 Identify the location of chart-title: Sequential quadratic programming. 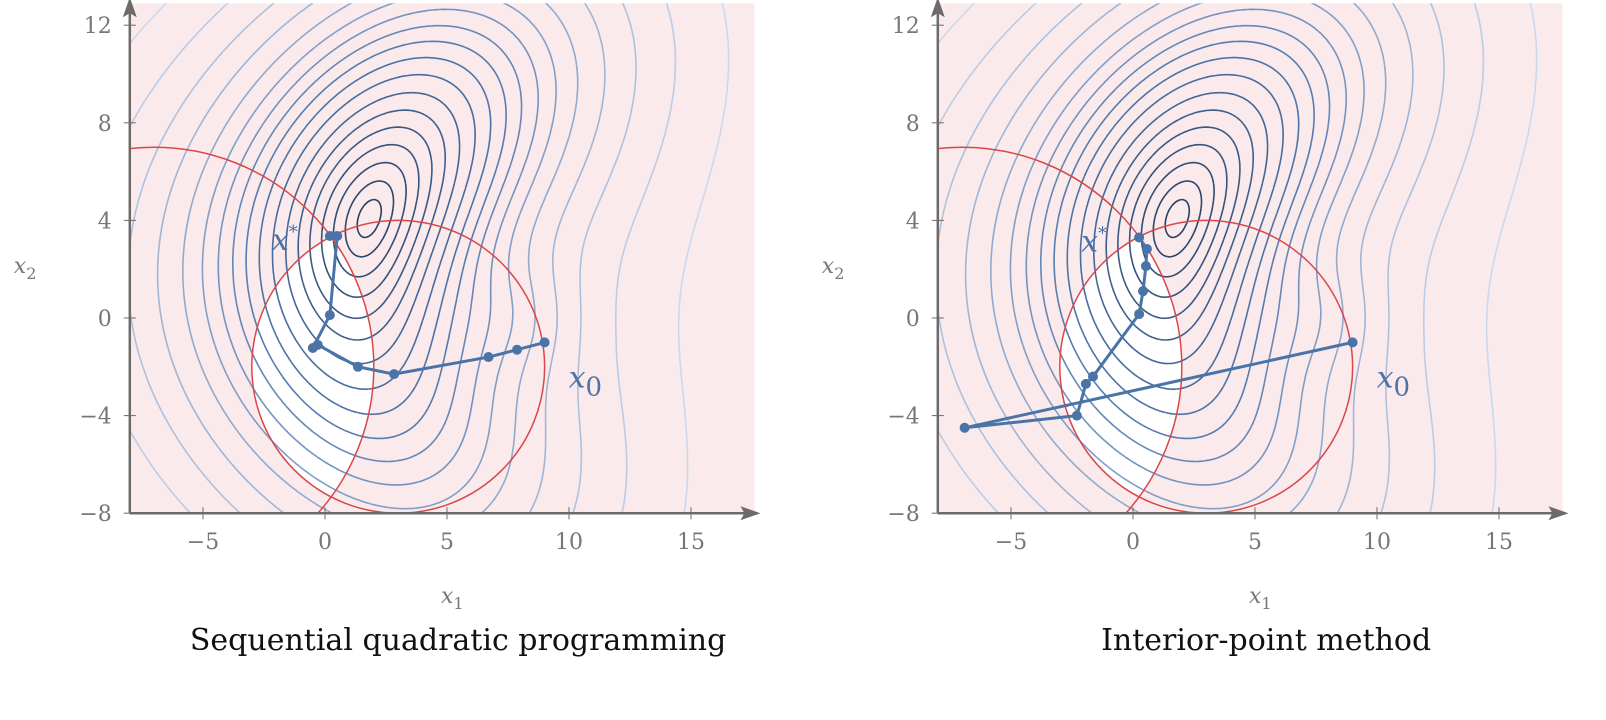
(458, 640).